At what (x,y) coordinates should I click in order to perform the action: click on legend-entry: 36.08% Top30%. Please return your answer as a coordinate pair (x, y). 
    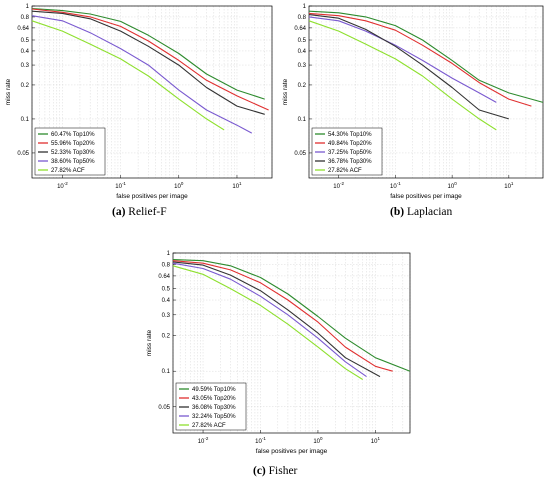
    Looking at the image, I should click on (214, 408).